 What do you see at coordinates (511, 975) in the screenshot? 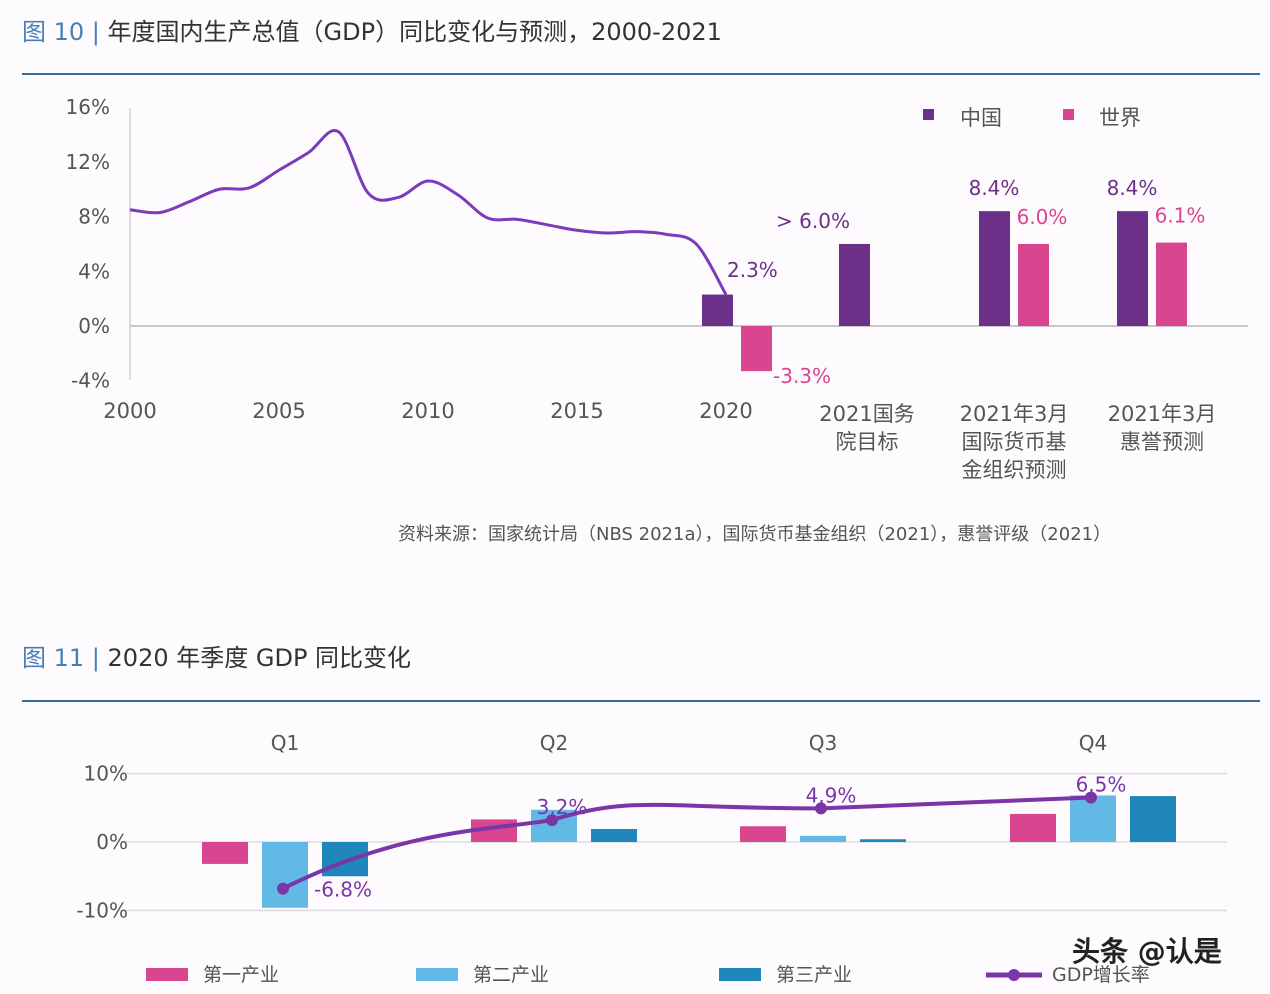
I see `legend-label: 第二产业` at bounding box center [511, 975].